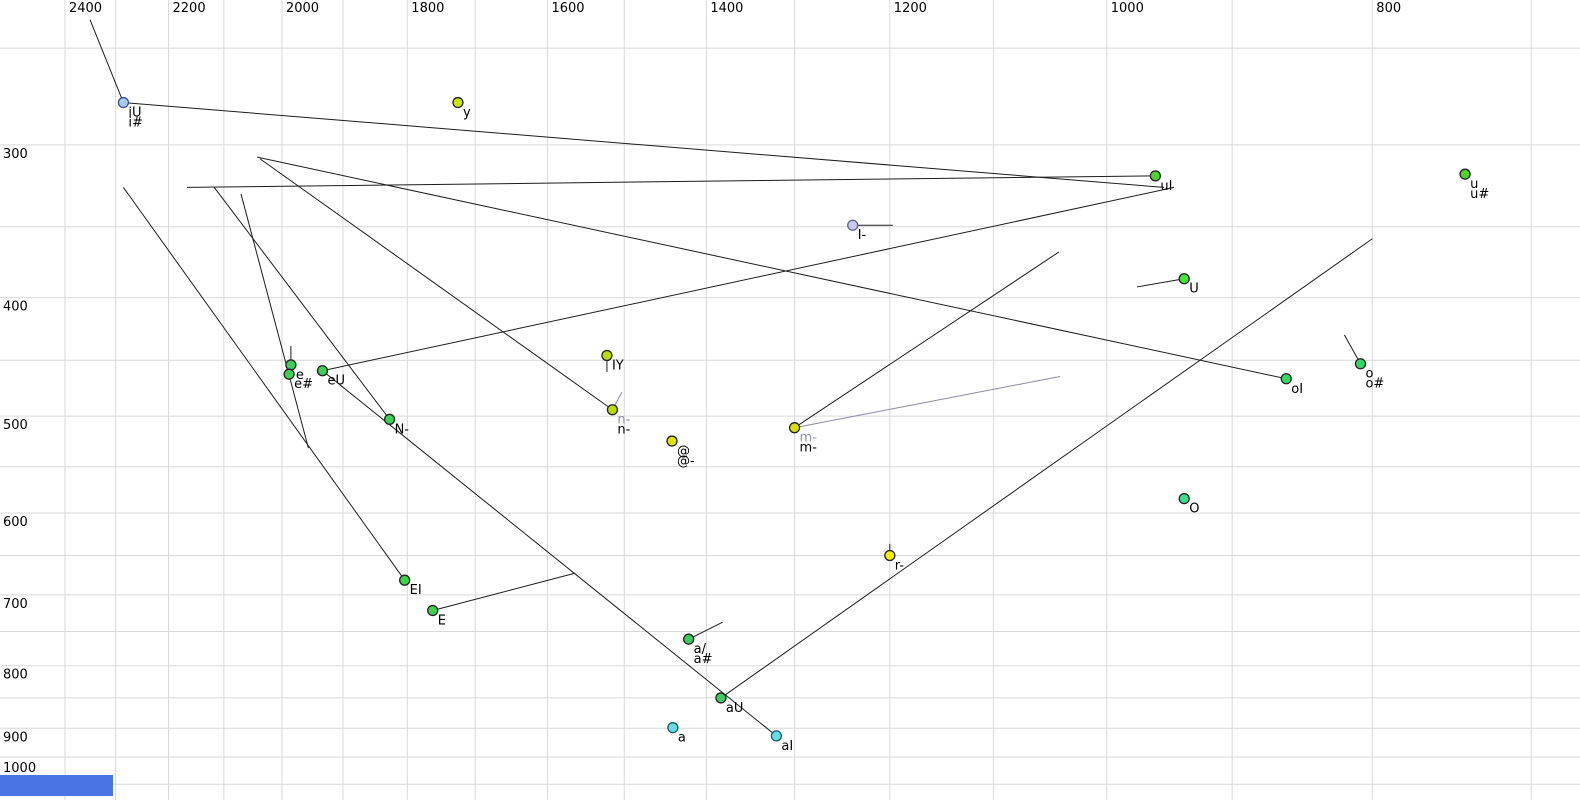  I want to click on vowel-label-N--0: N-, so click(402, 429).